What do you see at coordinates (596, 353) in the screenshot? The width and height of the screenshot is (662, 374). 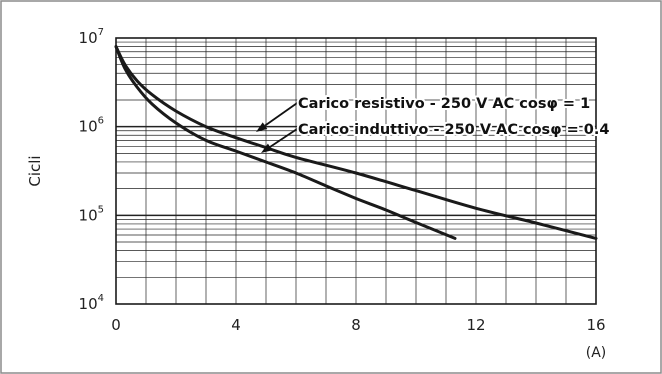 I see `x-axis-unit-label: (A)` at bounding box center [596, 353].